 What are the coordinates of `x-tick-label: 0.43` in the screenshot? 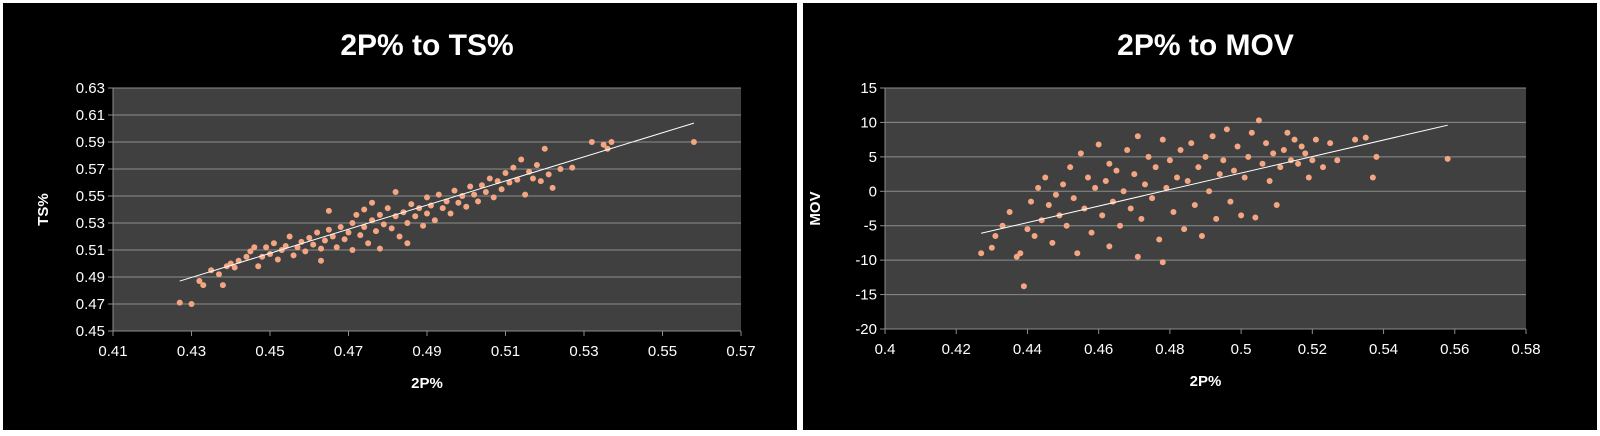 It's located at (191, 351).